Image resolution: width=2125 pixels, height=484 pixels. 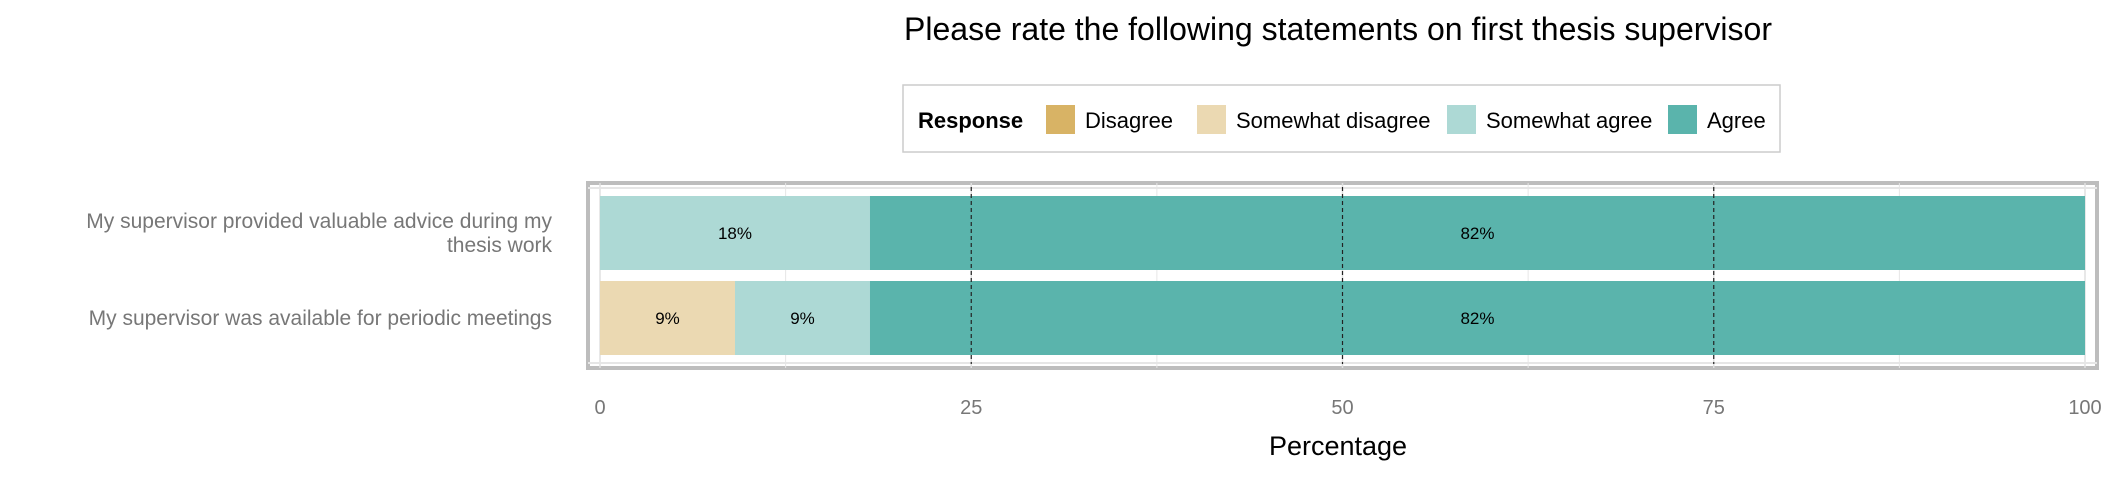 What do you see at coordinates (1333, 120) in the screenshot?
I see `legend-label: Somewhat disagree` at bounding box center [1333, 120].